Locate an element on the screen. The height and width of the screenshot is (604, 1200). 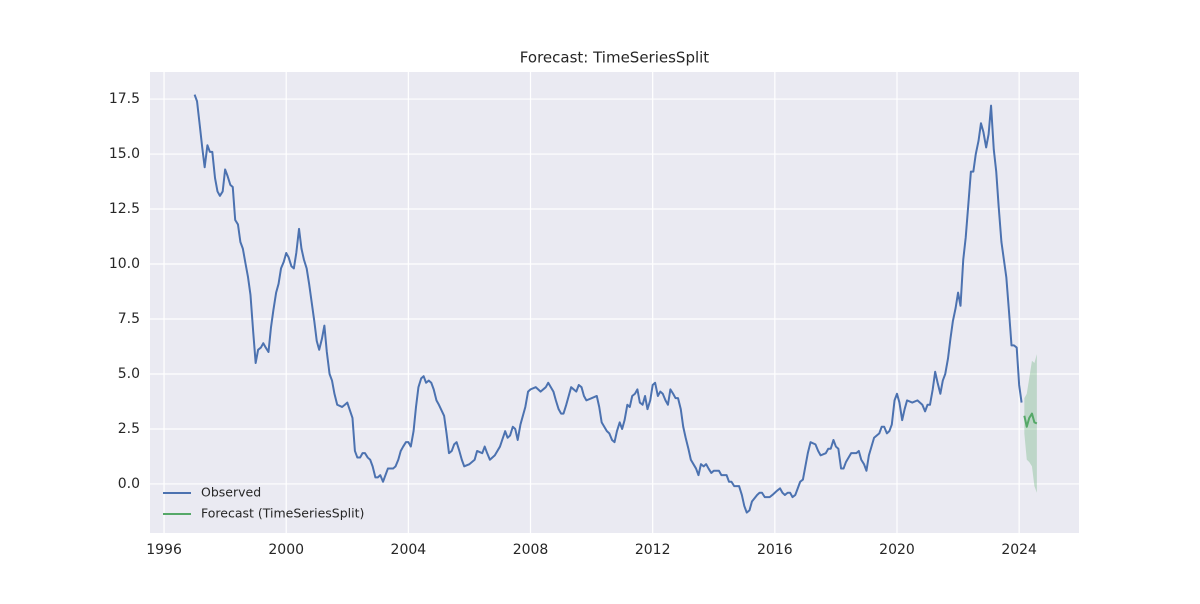
x-tick-label: 2020 is located at coordinates (897, 550).